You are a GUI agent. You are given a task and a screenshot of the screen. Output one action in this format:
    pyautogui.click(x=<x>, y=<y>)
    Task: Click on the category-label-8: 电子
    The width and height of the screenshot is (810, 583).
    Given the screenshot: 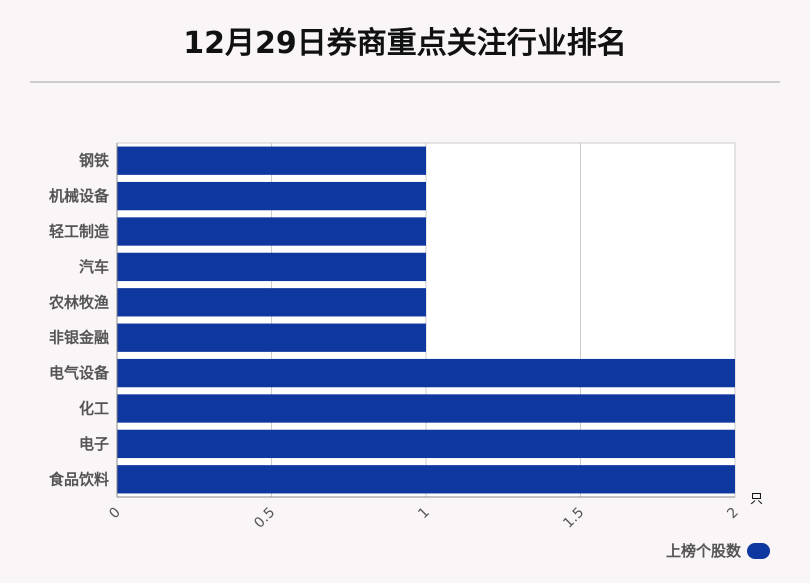 What is the action you would take?
    pyautogui.click(x=94, y=444)
    